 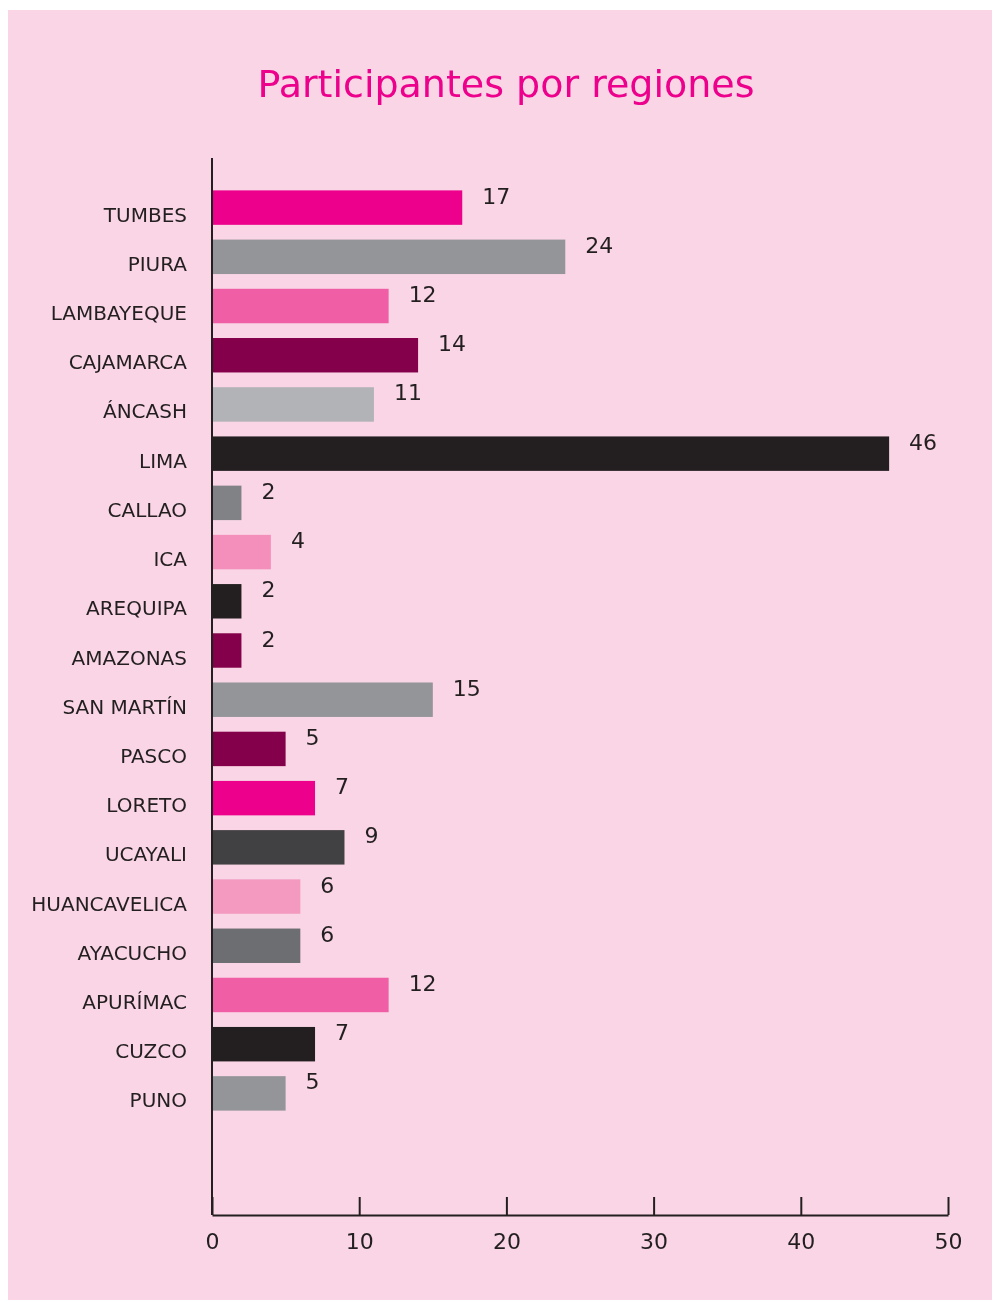 What do you see at coordinates (128, 362) in the screenshot?
I see `y-tick-label: CAJAMARCA` at bounding box center [128, 362].